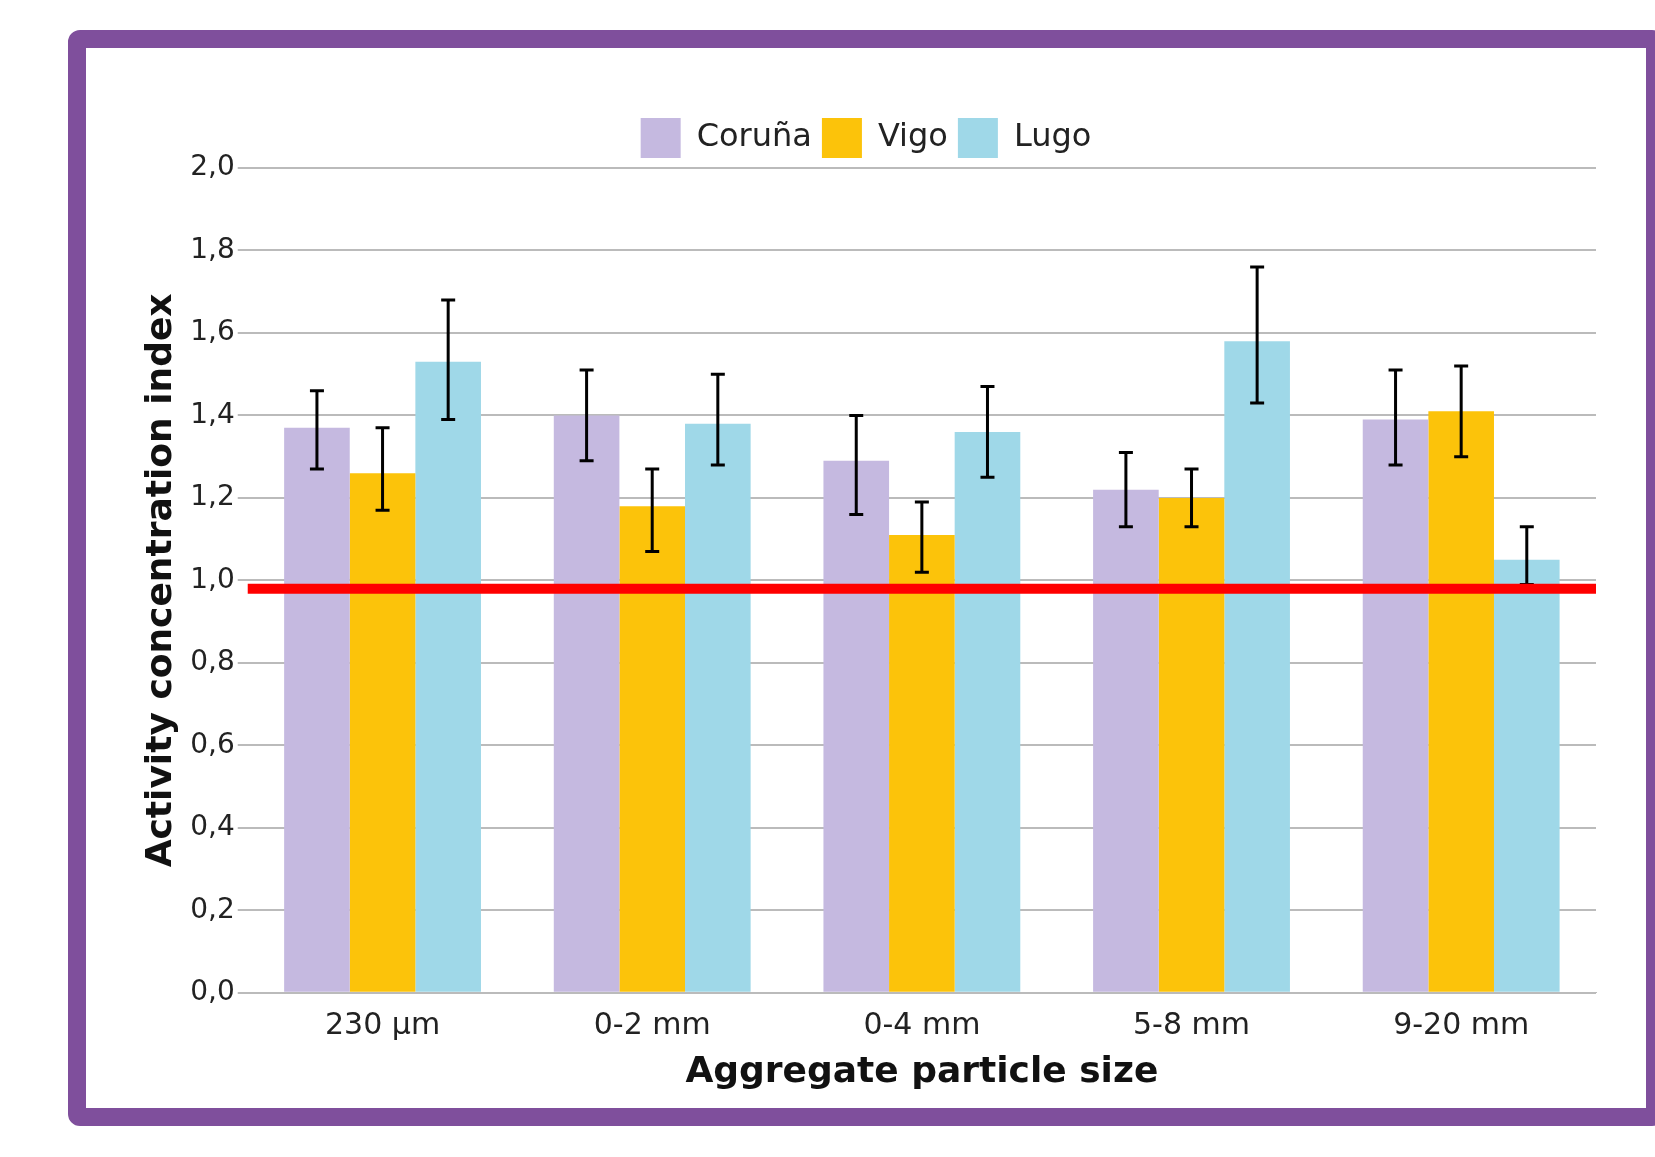  I want to click on x-tick-label: 5-8 mm, so click(1192, 1023).